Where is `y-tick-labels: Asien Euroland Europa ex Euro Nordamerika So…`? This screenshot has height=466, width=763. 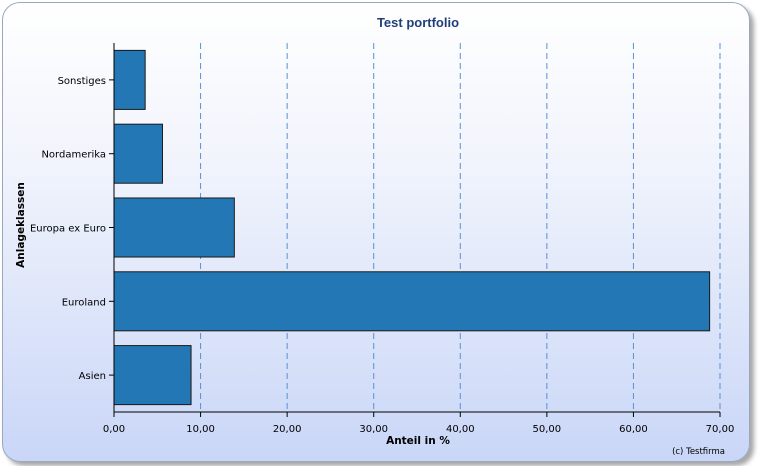 y-tick-labels: Asien Euroland Europa ex Euro Nordamerika So… is located at coordinates (72, 229).